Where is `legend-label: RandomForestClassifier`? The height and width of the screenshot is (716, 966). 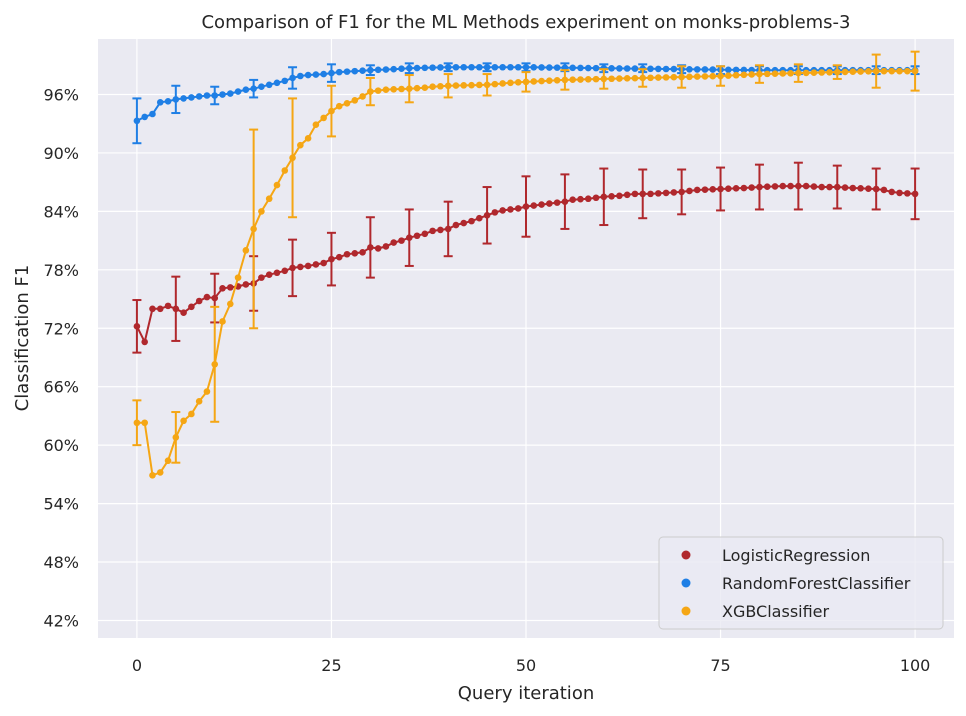
legend-label: RandomForestClassifier is located at coordinates (816, 583).